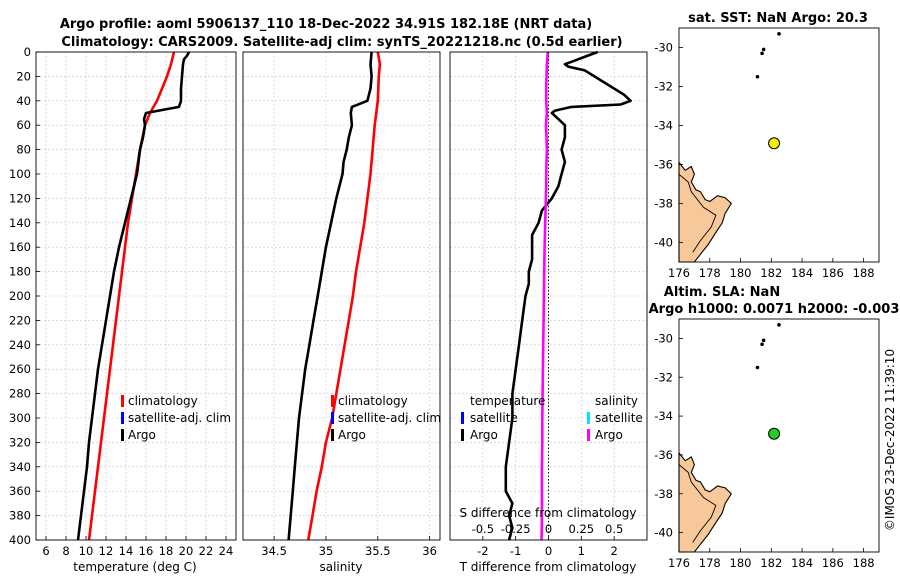  What do you see at coordinates (20, 442) in the screenshot?
I see `y-tick-label: 320` at bounding box center [20, 442].